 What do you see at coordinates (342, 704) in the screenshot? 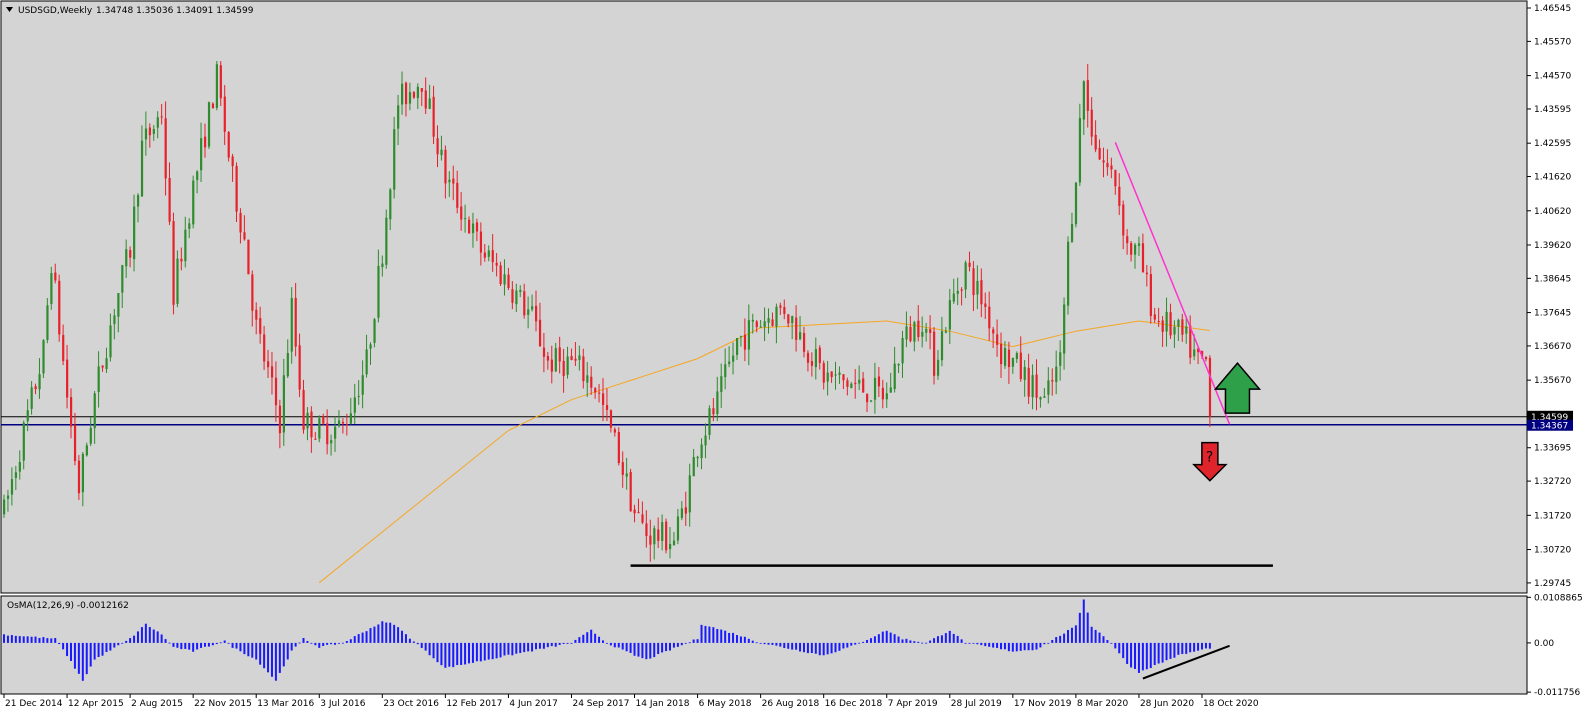
I see `time-tick-label: 3 Jul 2016` at bounding box center [342, 704].